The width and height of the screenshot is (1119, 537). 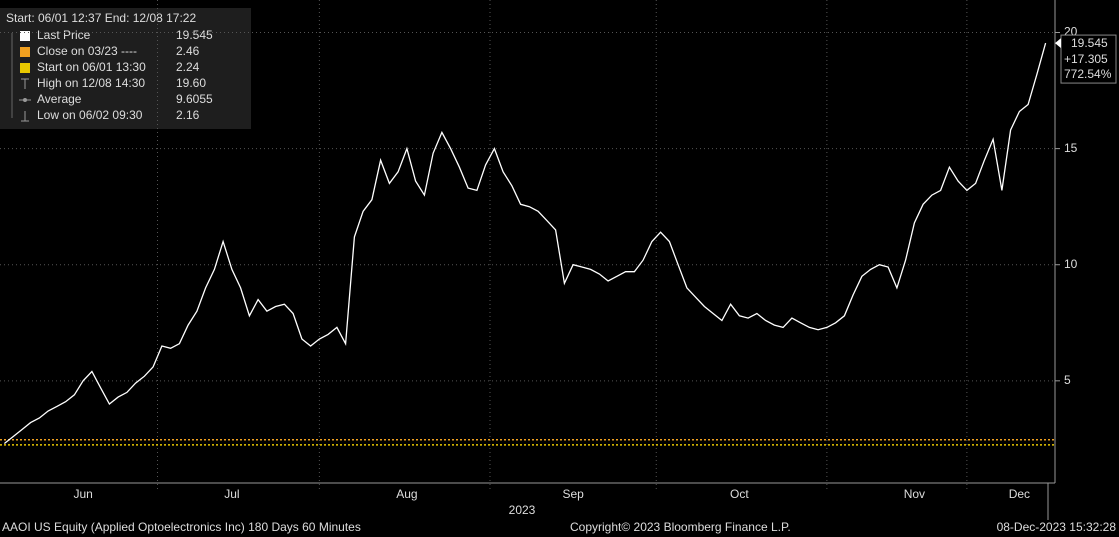 I want to click on footer-center: Copyright© 2023 Bloomberg Finance L.P., so click(x=680, y=527).